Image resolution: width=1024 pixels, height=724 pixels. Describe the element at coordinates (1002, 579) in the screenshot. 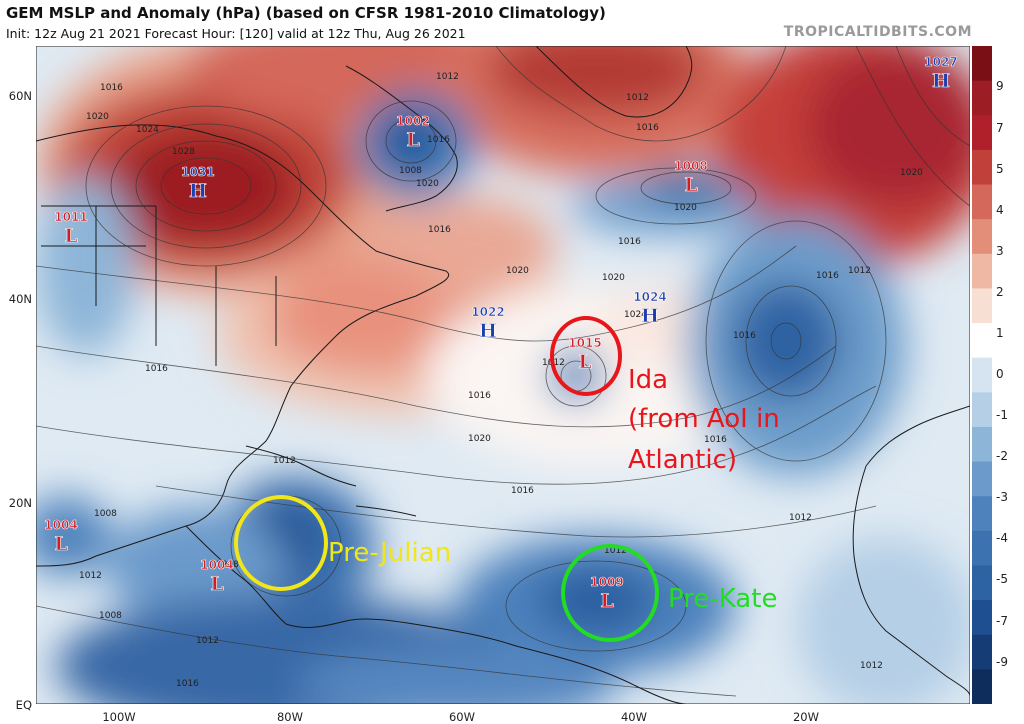

I see `colorbar-tick-label: -5` at that location.